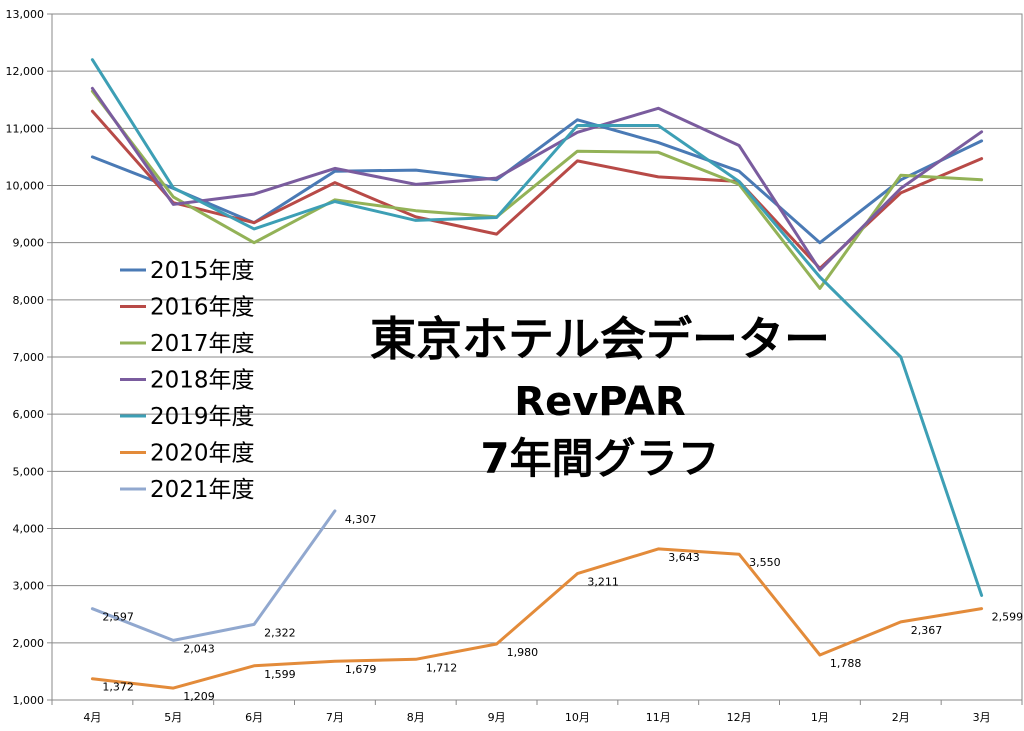 This screenshot has height=731, width=1024. Describe the element at coordinates (600, 339) in the screenshot. I see `title-line-1: 東京ホテル会データー` at that location.